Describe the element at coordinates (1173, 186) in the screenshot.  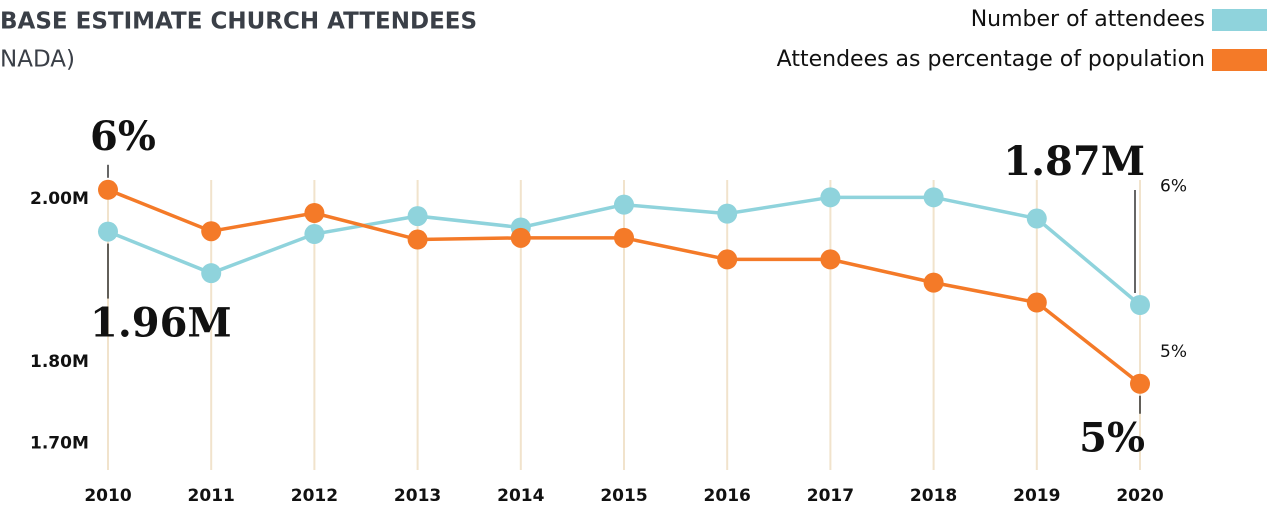
I see `y2-tick-label: 6%` at that location.